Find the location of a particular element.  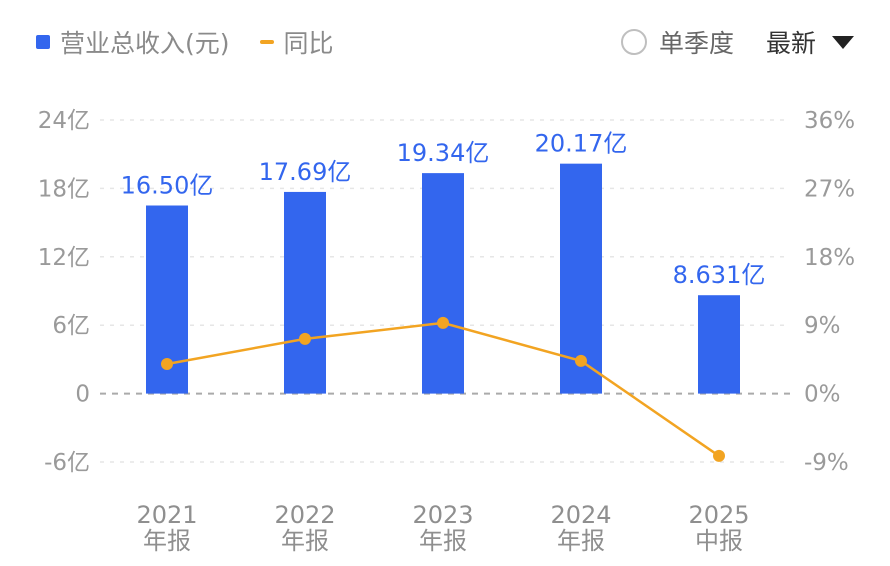

y-left-tick-label: 6亿 is located at coordinates (71, 326).